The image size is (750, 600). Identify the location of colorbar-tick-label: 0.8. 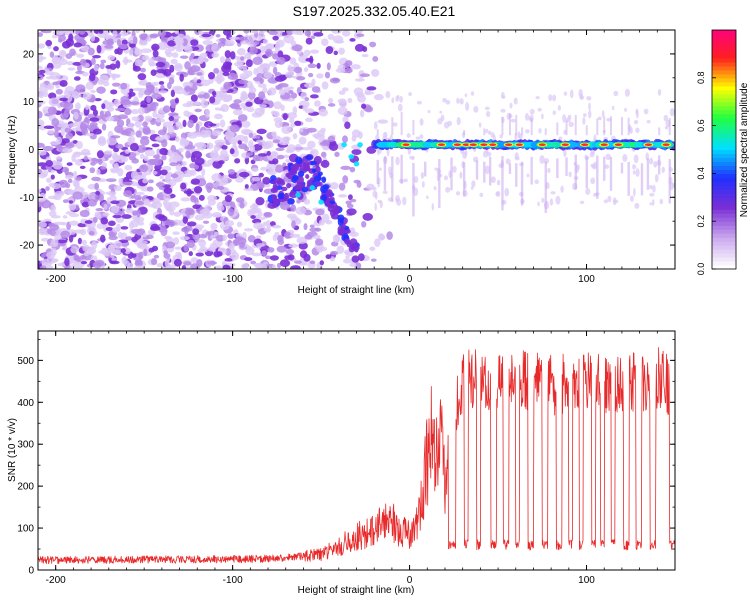
(701, 78).